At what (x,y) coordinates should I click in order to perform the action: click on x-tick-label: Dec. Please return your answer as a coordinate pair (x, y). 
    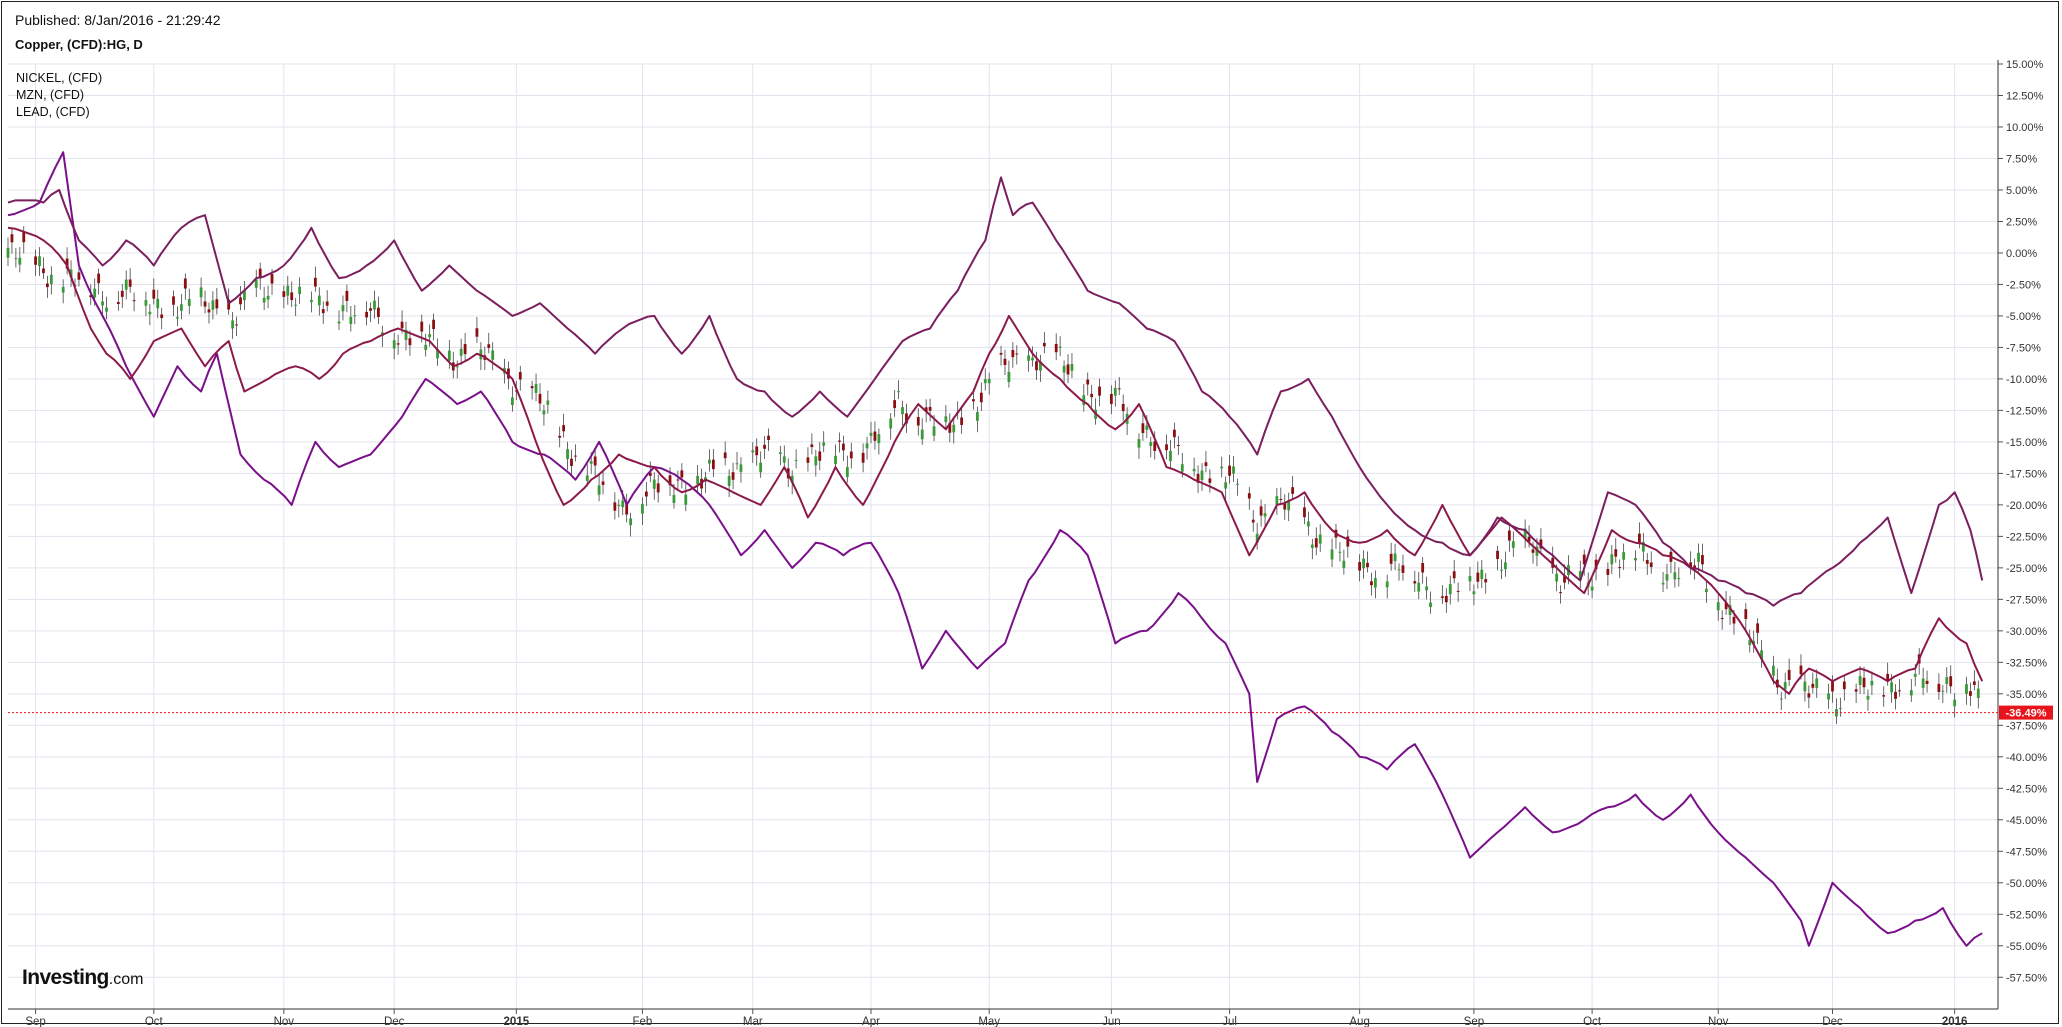
    Looking at the image, I should click on (1832, 1021).